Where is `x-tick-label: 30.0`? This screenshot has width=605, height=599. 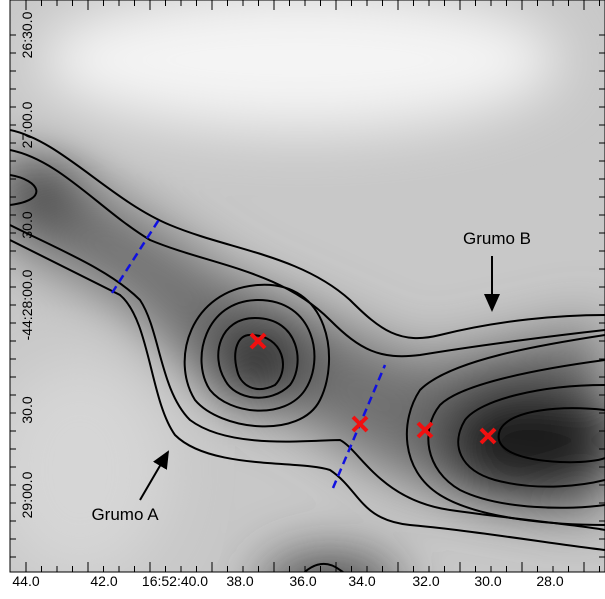 x-tick-label: 30.0 is located at coordinates (487, 581).